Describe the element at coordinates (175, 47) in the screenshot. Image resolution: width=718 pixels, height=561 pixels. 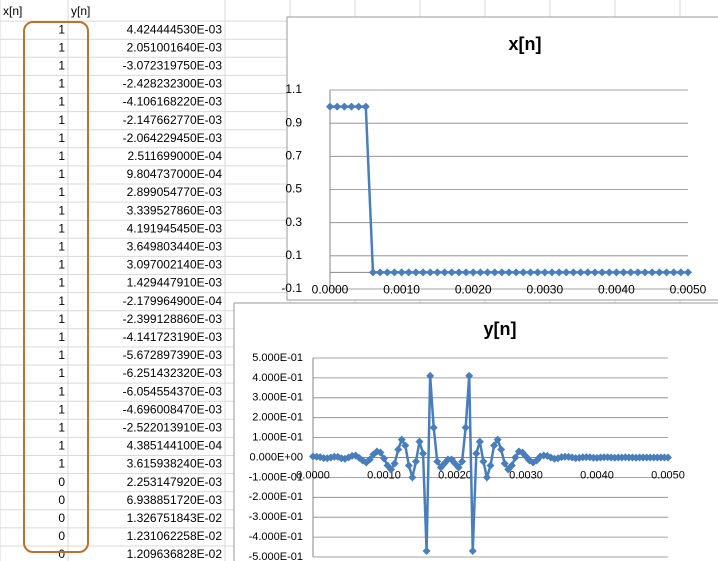
I see `cell: 2.051001640E-03` at that location.